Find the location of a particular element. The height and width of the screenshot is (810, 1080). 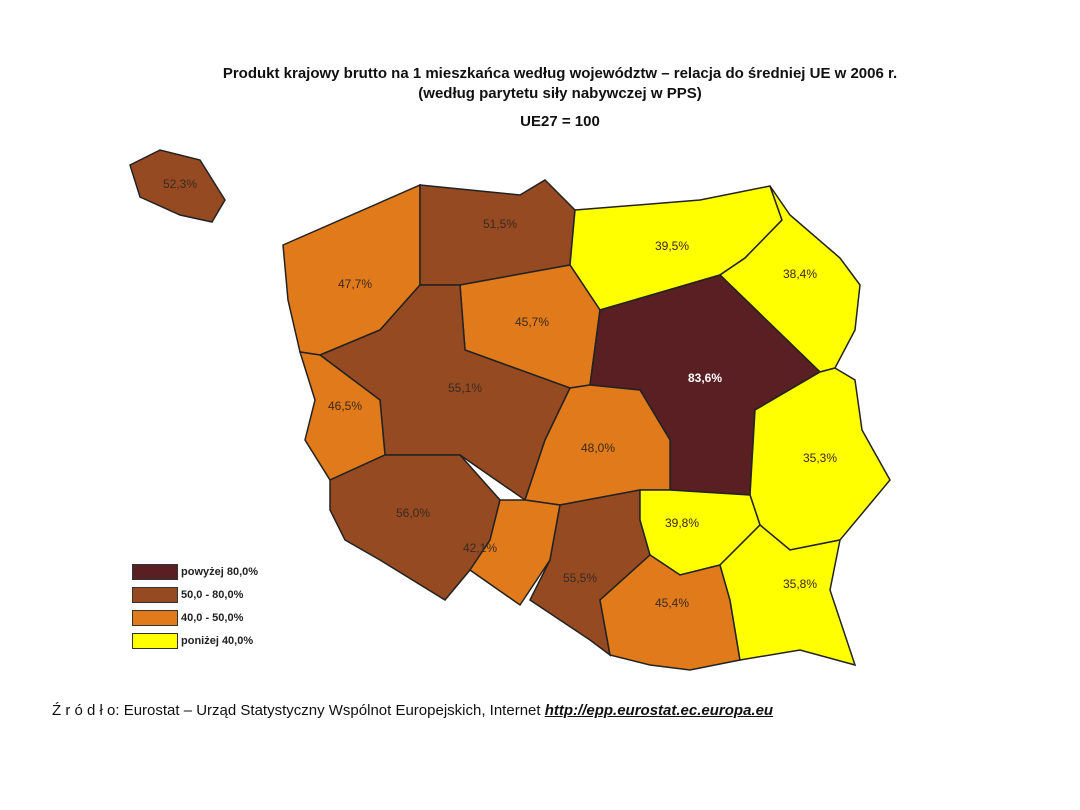

legend-item: 40,0 - 50,0% is located at coordinates (195, 617).